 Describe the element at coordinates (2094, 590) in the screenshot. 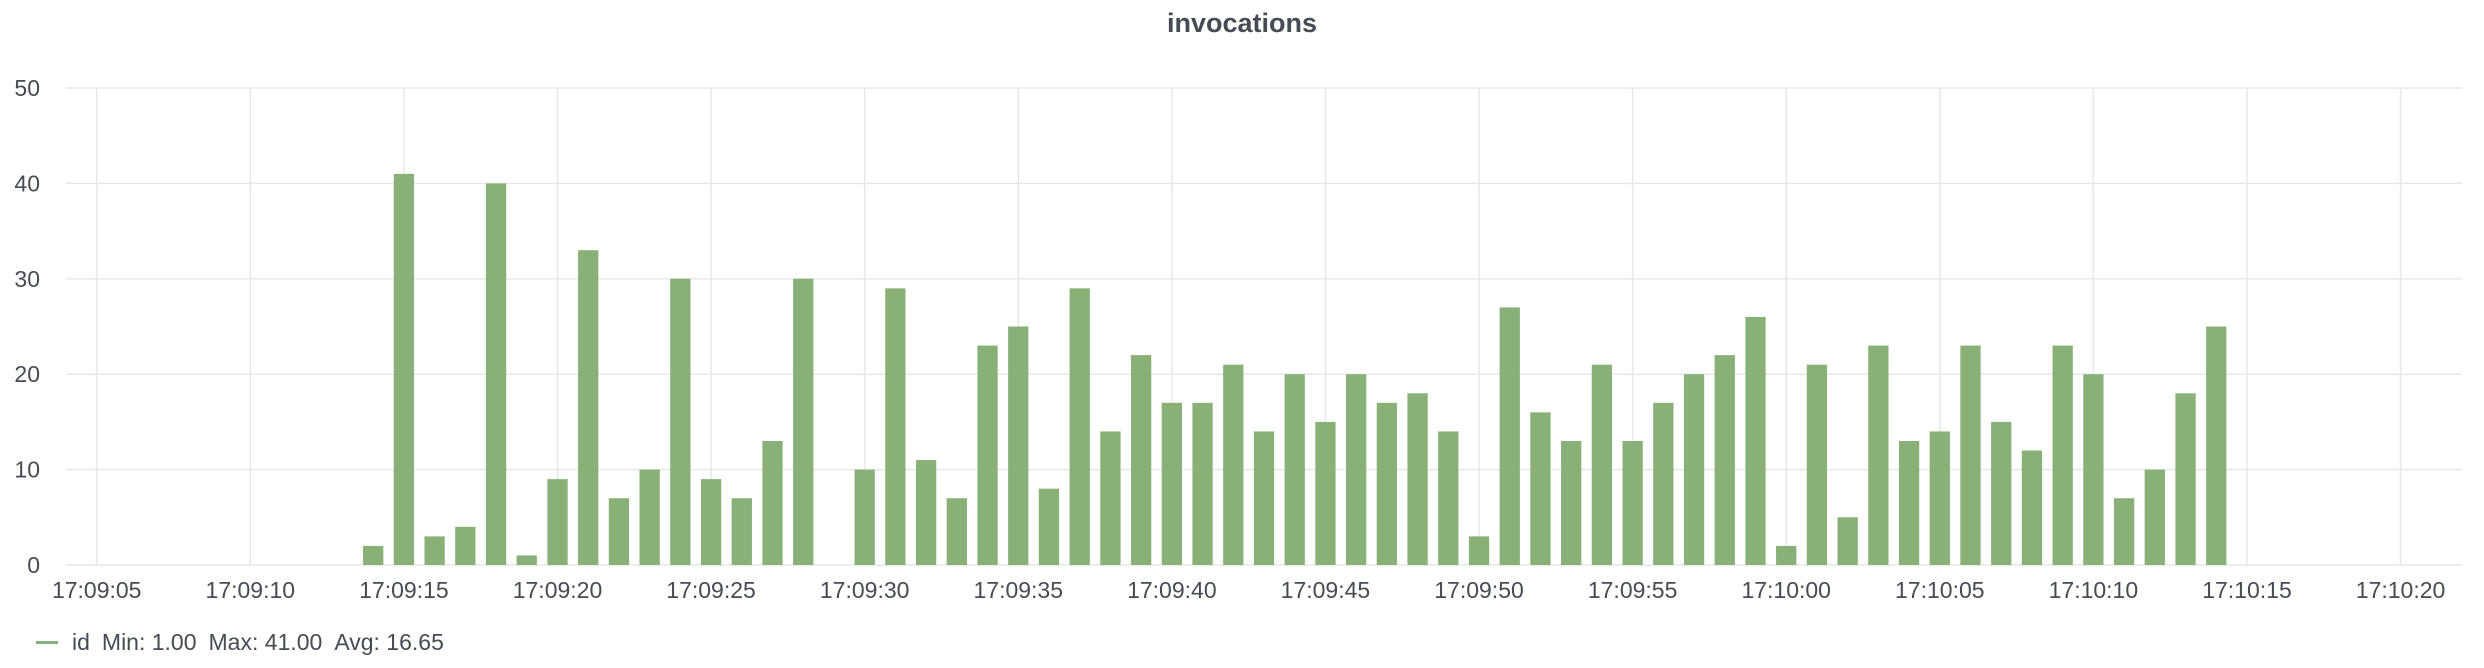

I see `x-tick-label: 17:10:10` at that location.